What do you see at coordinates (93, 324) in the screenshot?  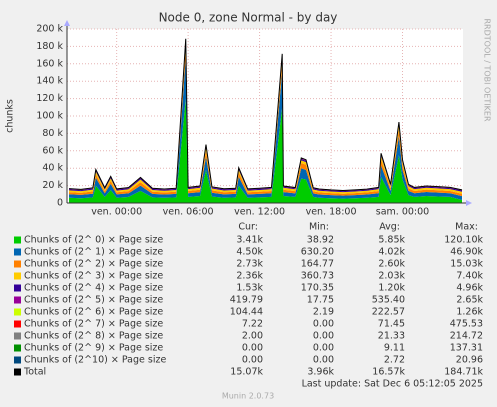 I see `legend-label: Chunks of (2^ 7) × Page size` at bounding box center [93, 324].